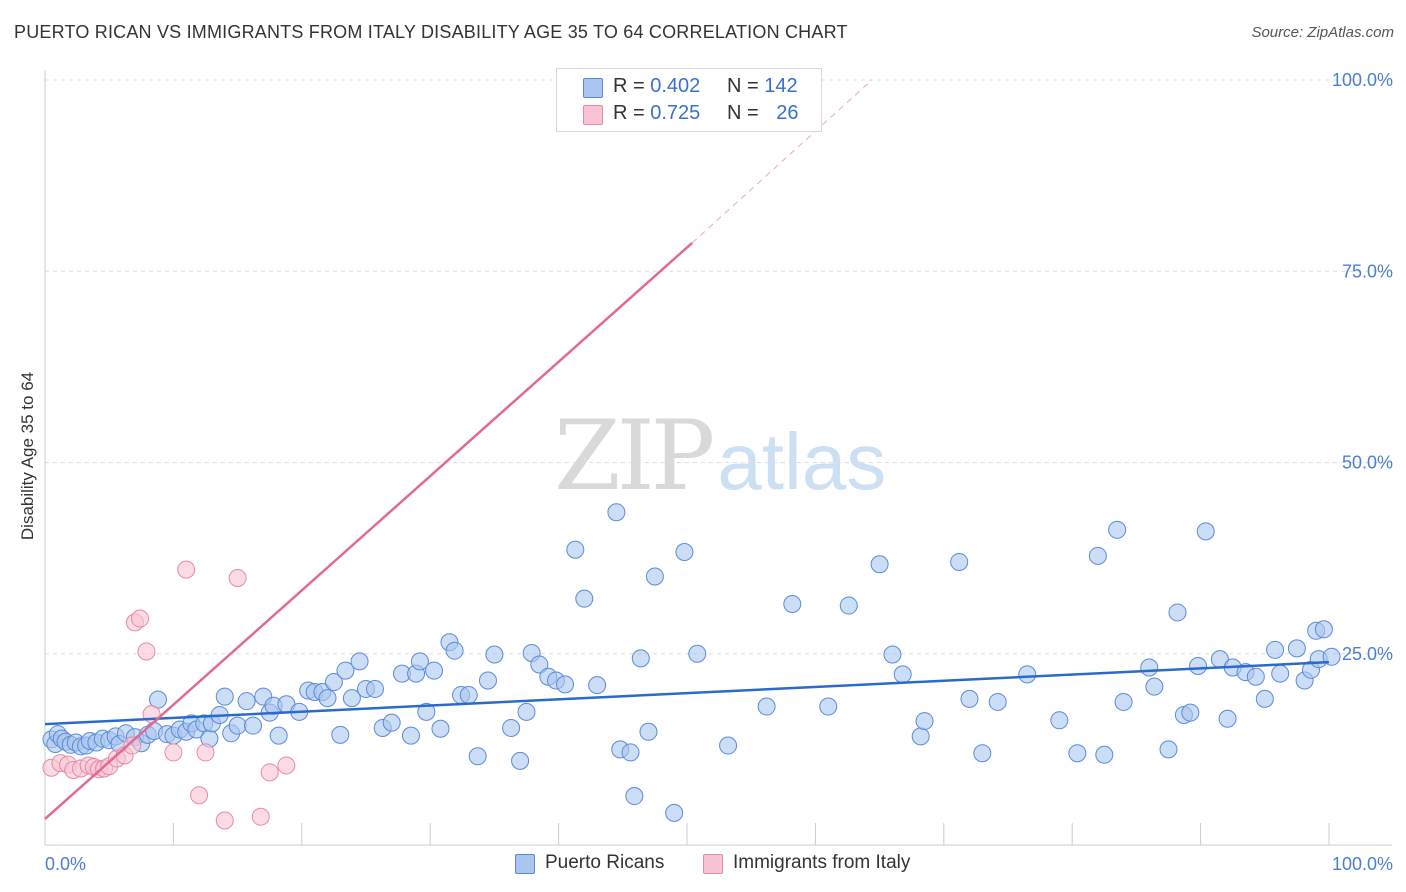 The image size is (1406, 892). I want to click on legend-r: R = 0.725, so click(657, 113).